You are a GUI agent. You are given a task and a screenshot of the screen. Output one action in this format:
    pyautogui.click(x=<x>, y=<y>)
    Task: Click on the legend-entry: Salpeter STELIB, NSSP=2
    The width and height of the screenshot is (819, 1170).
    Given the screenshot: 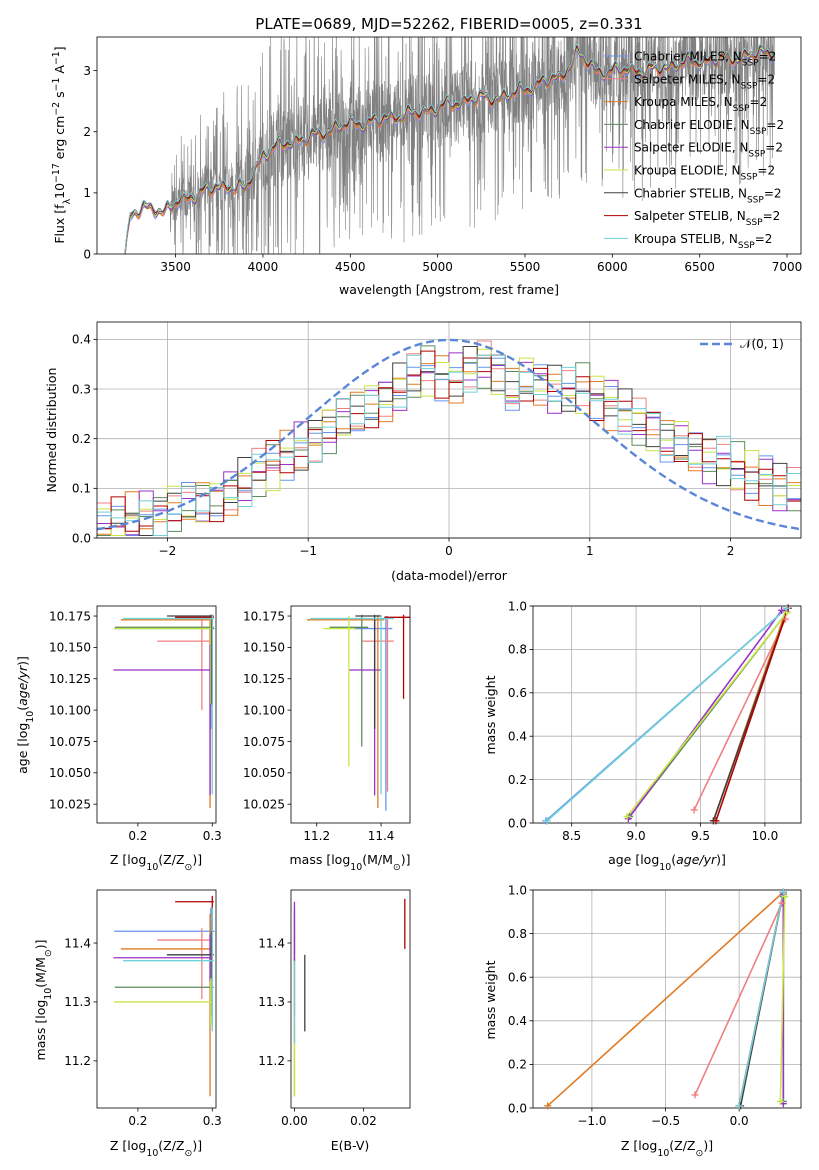 What is the action you would take?
    pyautogui.click(x=707, y=218)
    